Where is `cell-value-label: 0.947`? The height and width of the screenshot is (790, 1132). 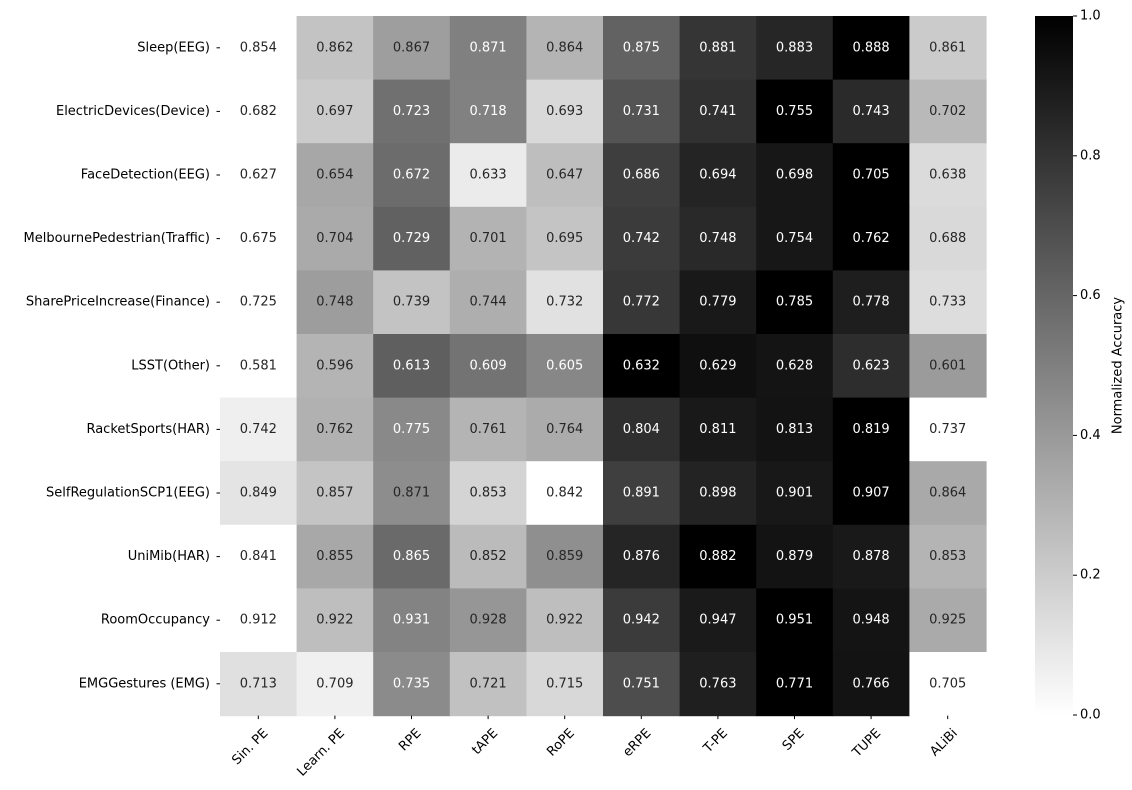 cell-value-label: 0.947 is located at coordinates (717, 620).